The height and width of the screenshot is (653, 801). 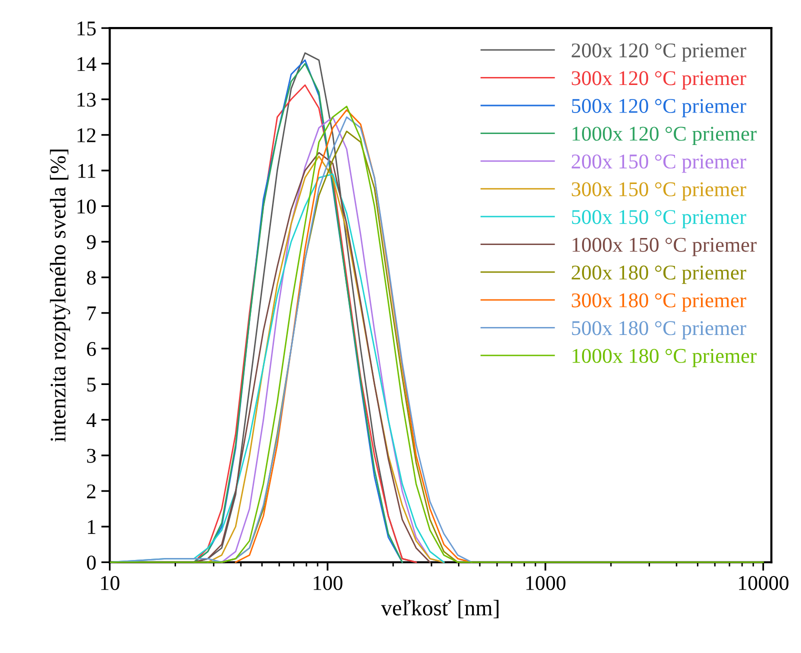 I want to click on y-tick-label: 1, so click(x=92, y=527).